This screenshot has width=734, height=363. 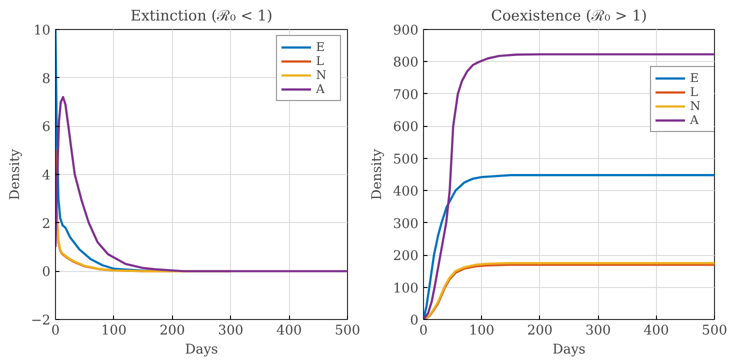 I want to click on y-tick-label: 2, so click(x=46, y=224).